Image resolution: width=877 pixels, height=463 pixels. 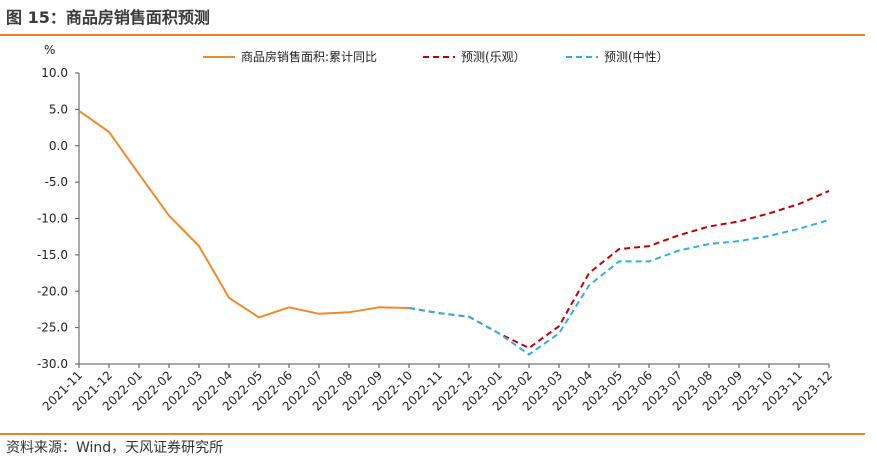 I want to click on legend-label-2: 预测(中性）, so click(x=636, y=56).